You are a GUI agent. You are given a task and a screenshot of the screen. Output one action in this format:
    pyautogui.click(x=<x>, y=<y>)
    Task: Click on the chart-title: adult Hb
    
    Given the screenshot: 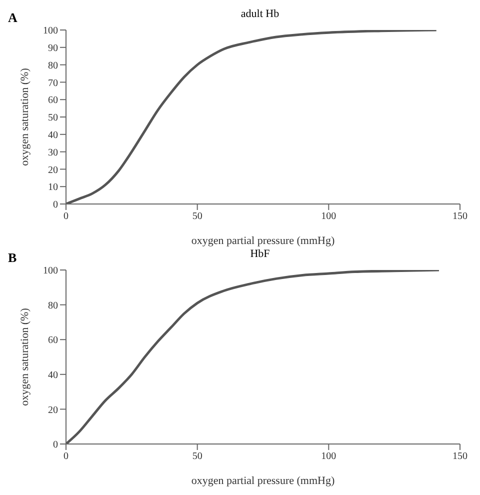 What is the action you would take?
    pyautogui.click(x=260, y=14)
    